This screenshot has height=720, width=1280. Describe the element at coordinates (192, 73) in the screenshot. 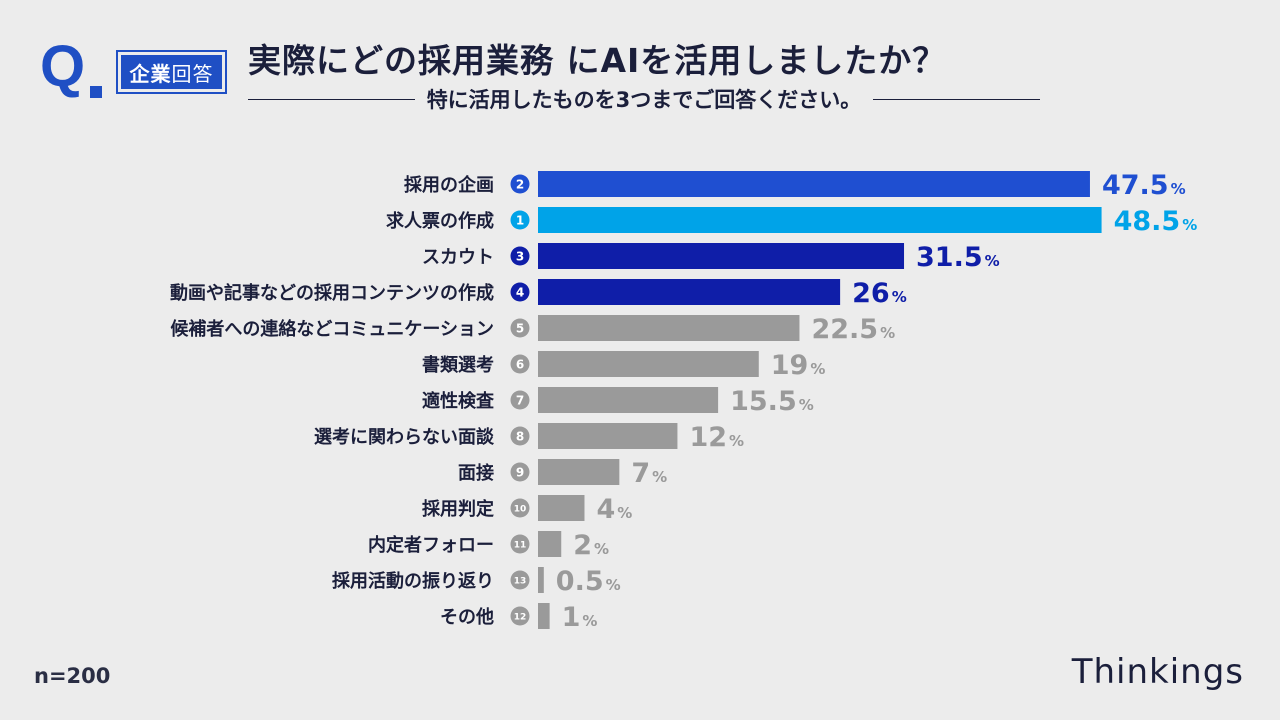

I see `badge-sub-text: 回答` at that location.